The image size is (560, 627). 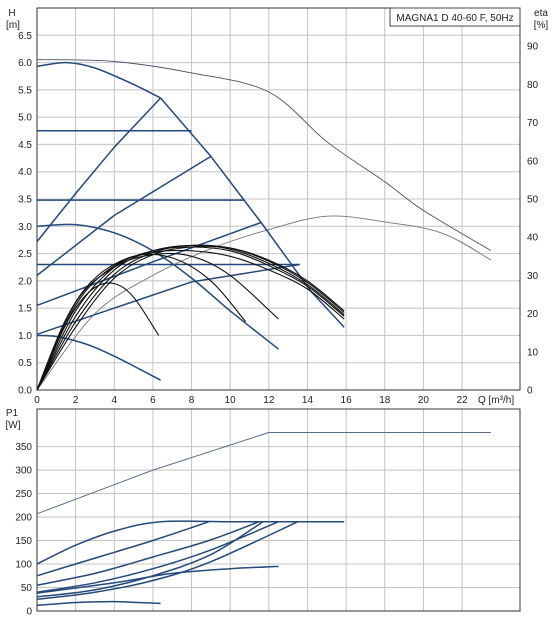 I want to click on y2-tick-label: 50, so click(x=533, y=200).